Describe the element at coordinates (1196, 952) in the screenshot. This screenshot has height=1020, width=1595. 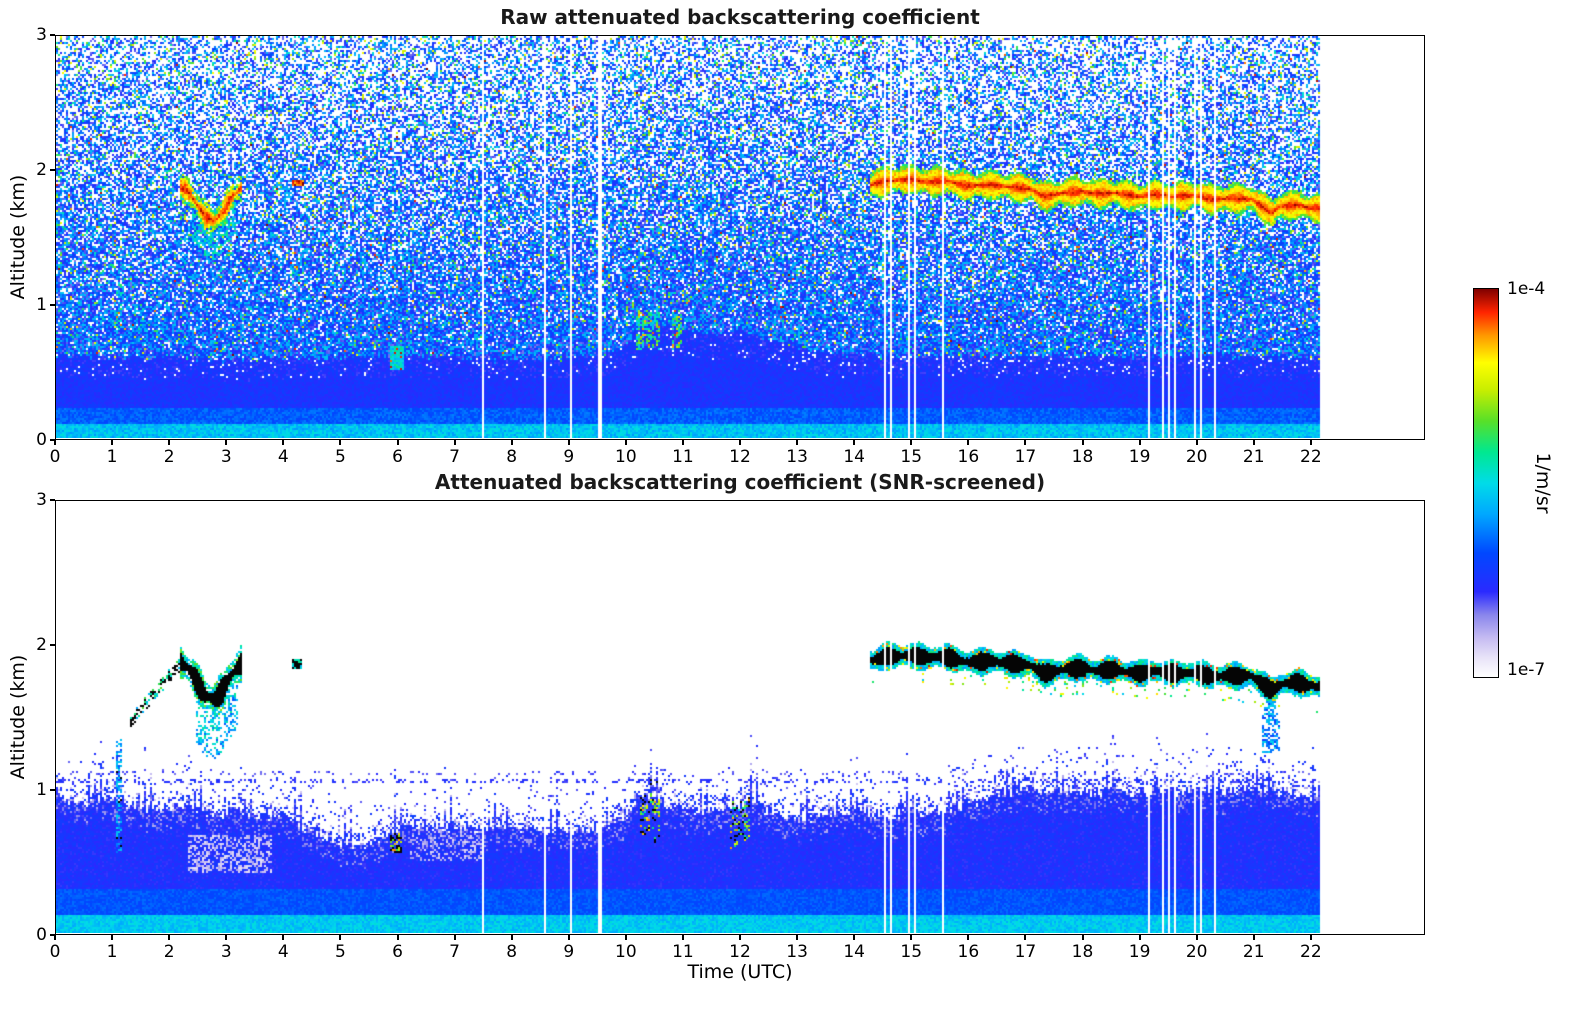
I see `x-tick-label: 20` at that location.